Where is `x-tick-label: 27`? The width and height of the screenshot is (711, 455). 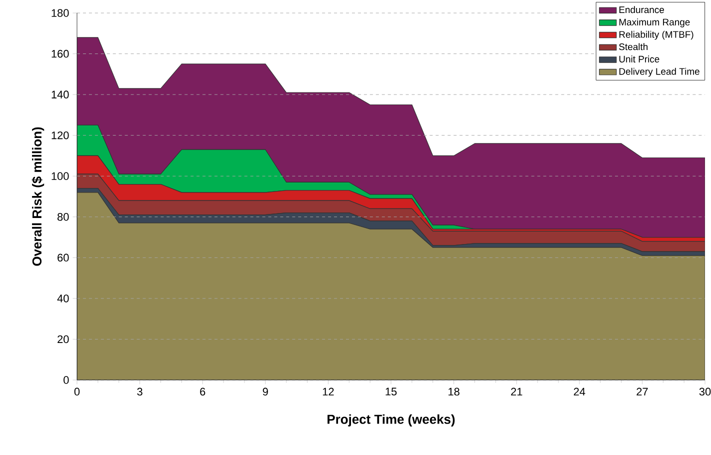 x-tick-label: 27 is located at coordinates (642, 392).